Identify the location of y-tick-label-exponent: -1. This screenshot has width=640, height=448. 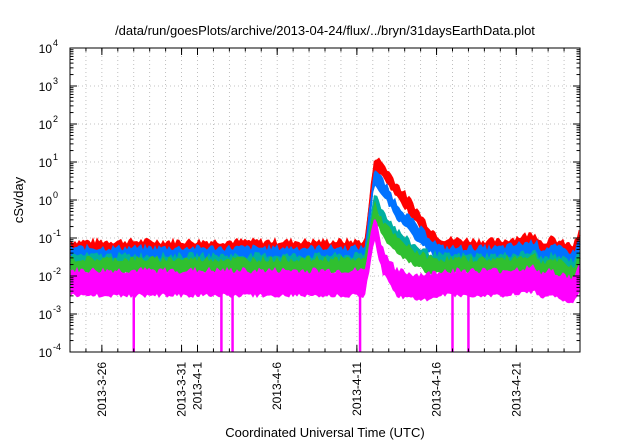
(57, 233).